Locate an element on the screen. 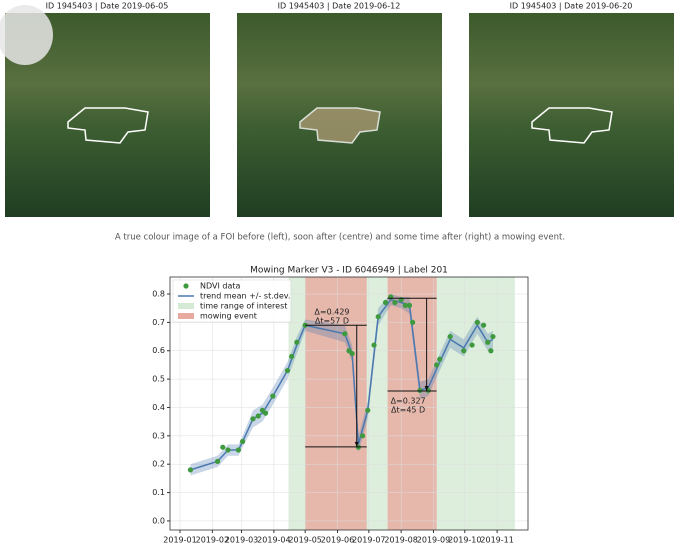 The width and height of the screenshot is (680, 553). event-label: Δ=0.327 is located at coordinates (408, 401).